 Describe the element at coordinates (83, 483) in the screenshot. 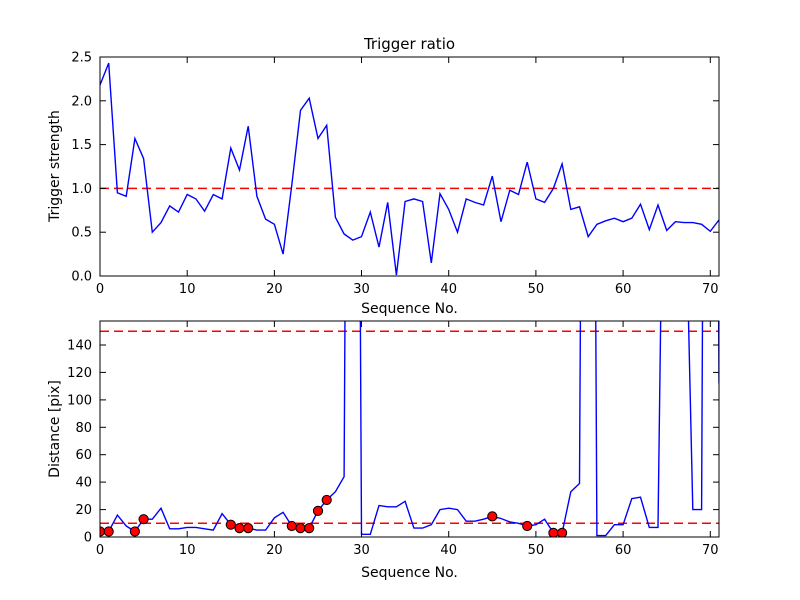

I see `y-tick-label: 40` at that location.